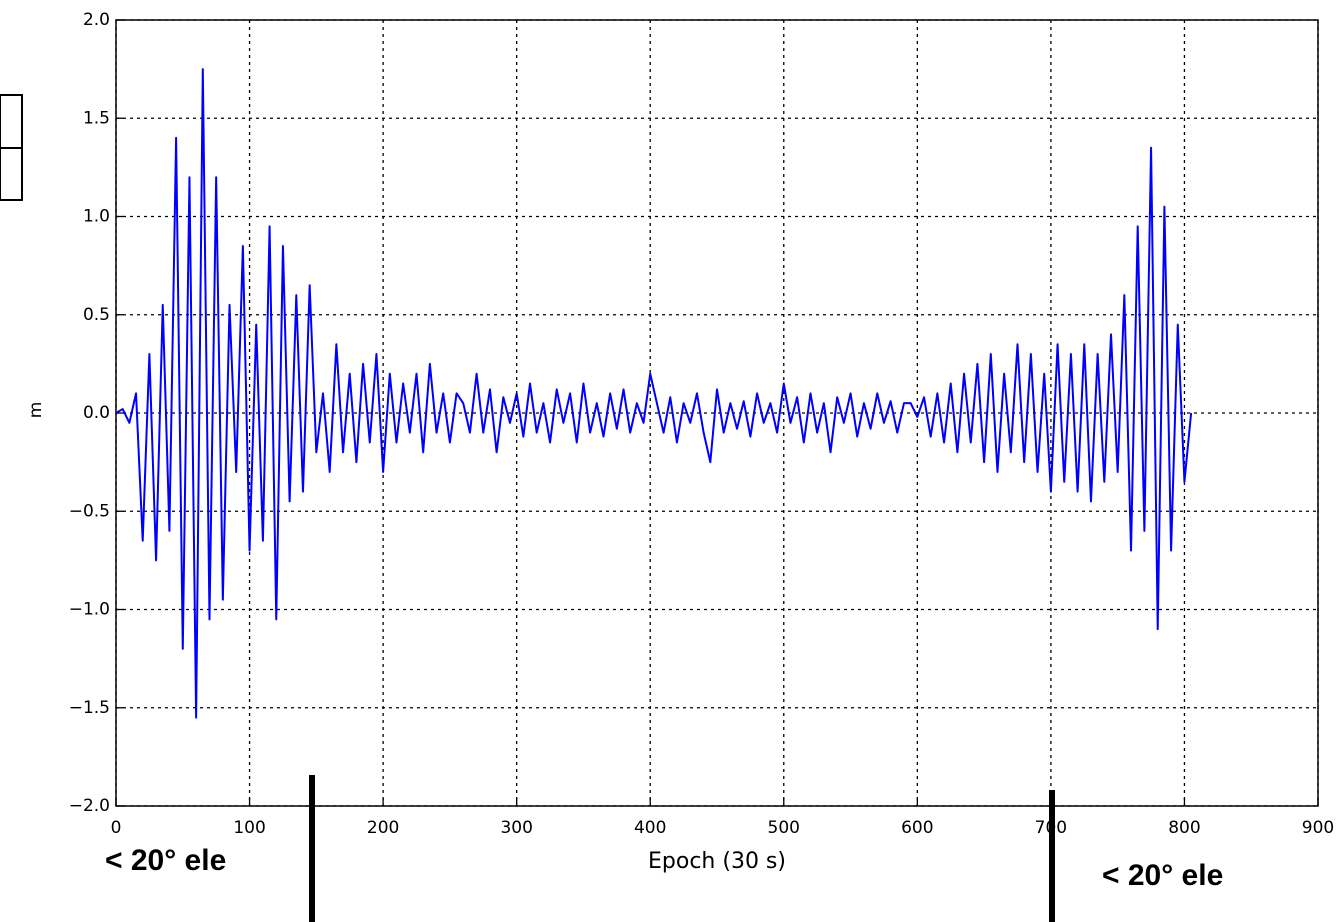  Describe the element at coordinates (1318, 828) in the screenshot. I see `x-tick-label: 900` at that location.